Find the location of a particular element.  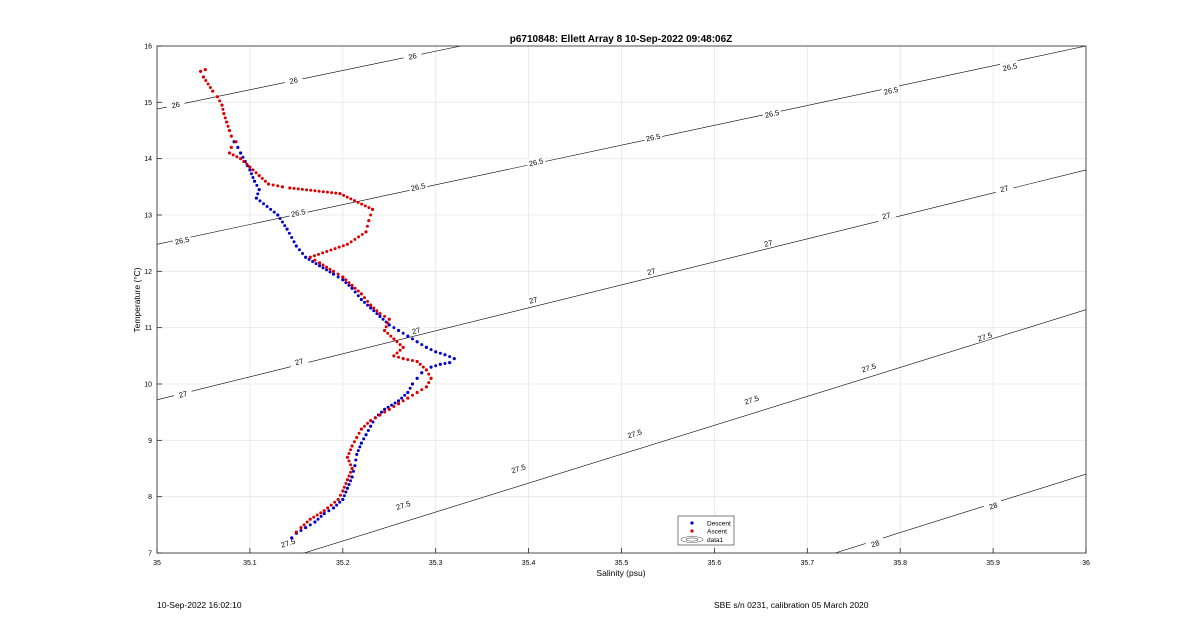

legend-descent-label: Descent is located at coordinates (719, 524).